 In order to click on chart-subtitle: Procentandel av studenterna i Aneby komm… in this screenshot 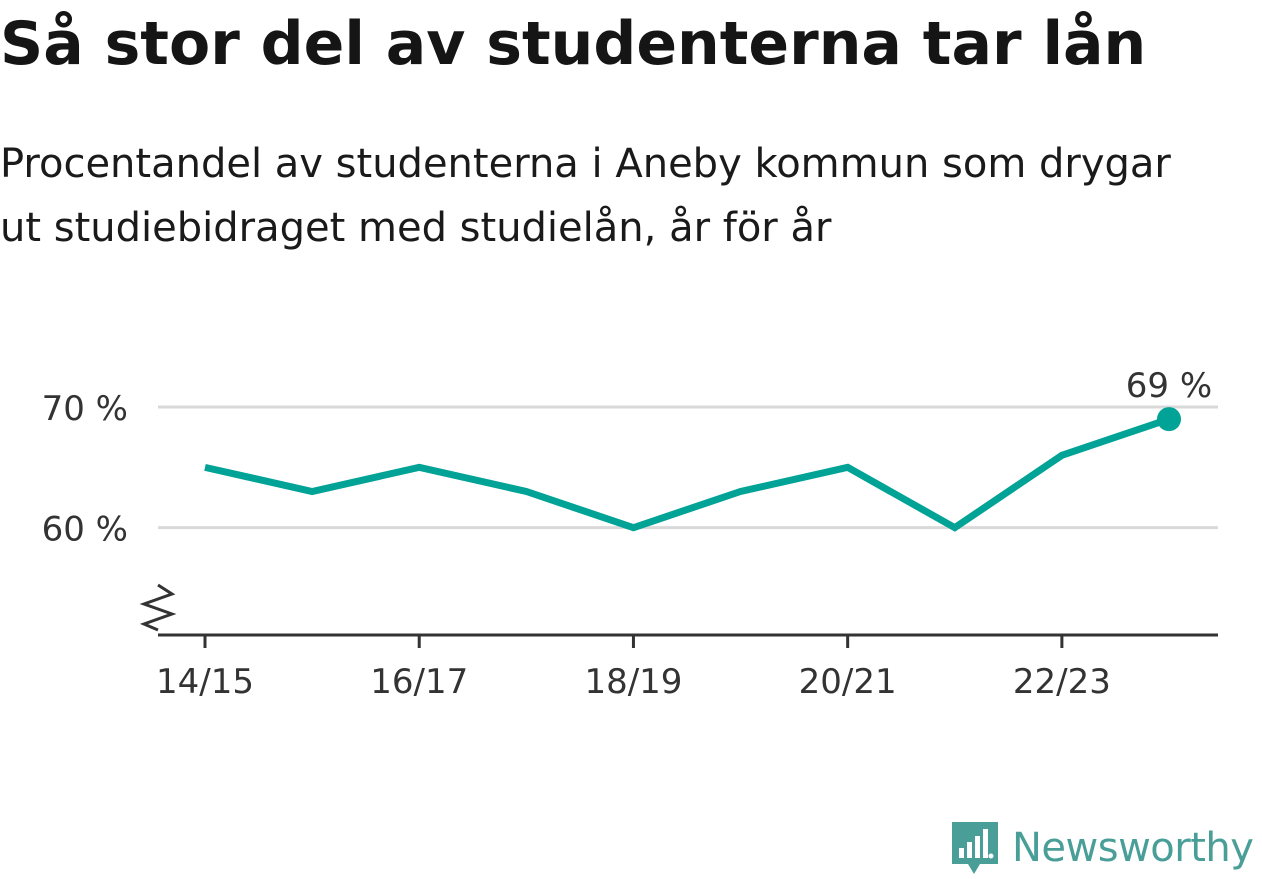, I will do `click(585, 196)`.